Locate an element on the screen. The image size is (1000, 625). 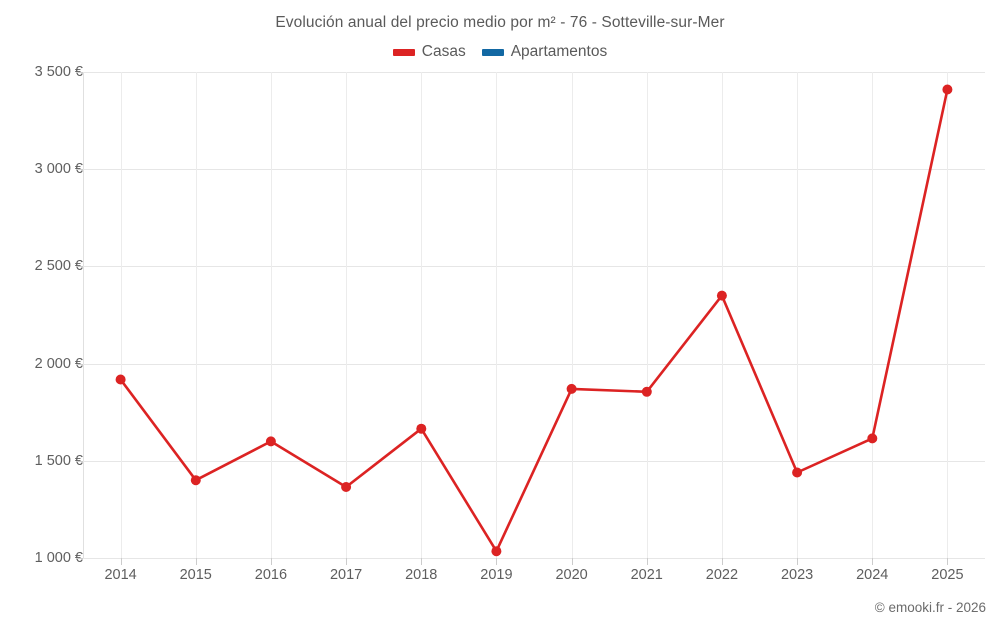
legend-item-casas: Casas is located at coordinates (429, 52).